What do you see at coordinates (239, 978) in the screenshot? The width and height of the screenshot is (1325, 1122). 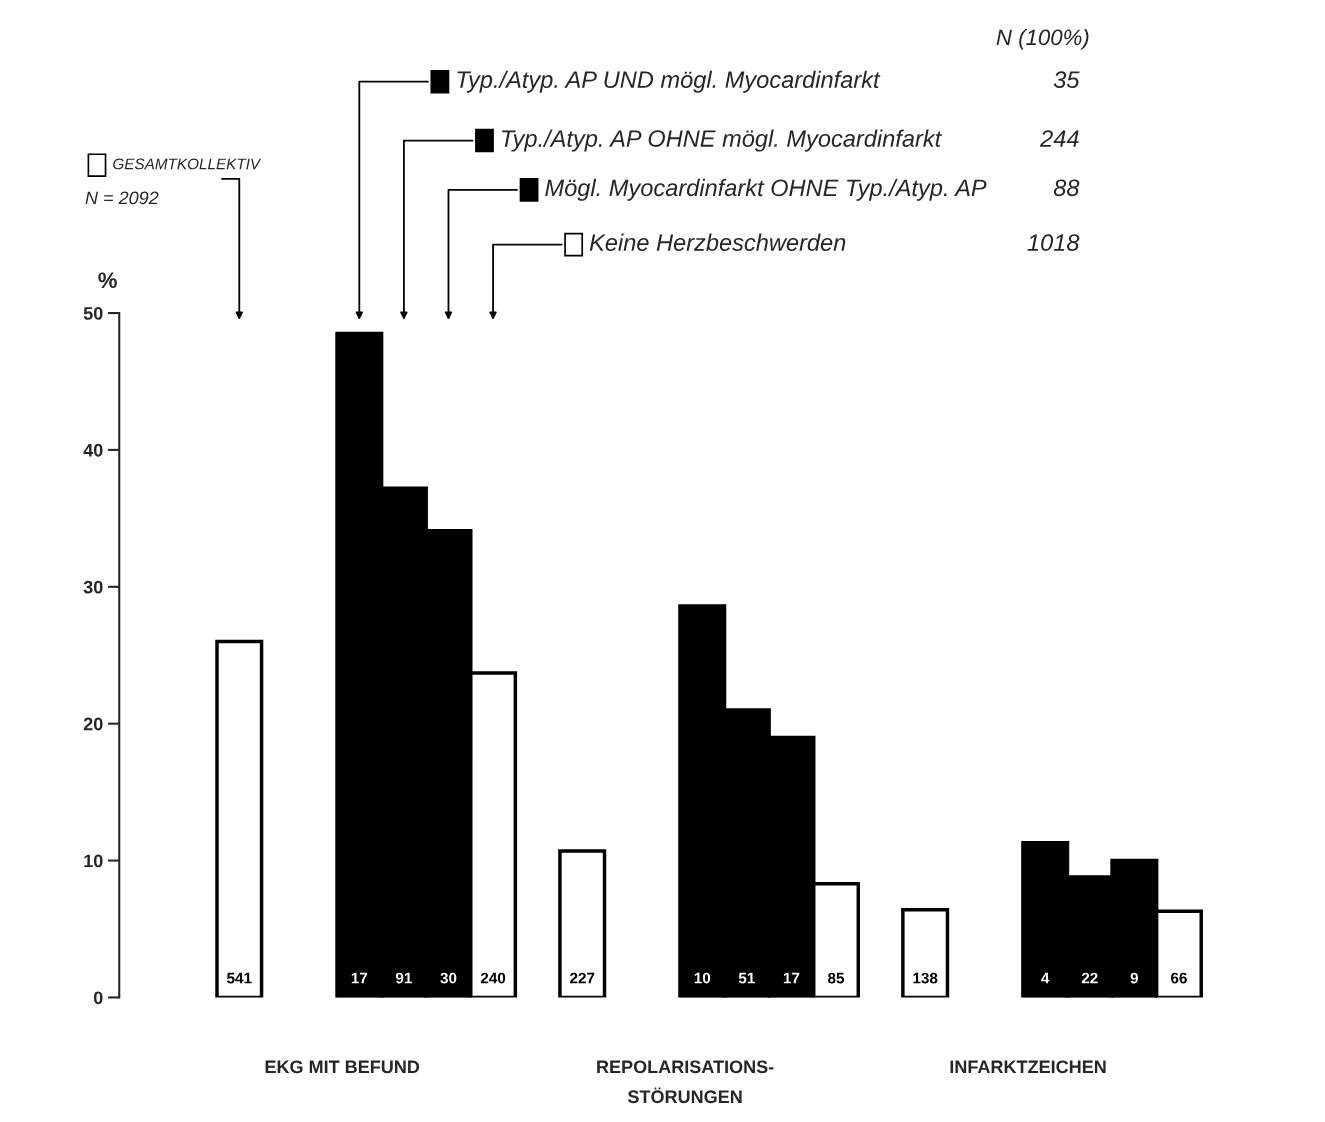 I see `annotation: 541` at bounding box center [239, 978].